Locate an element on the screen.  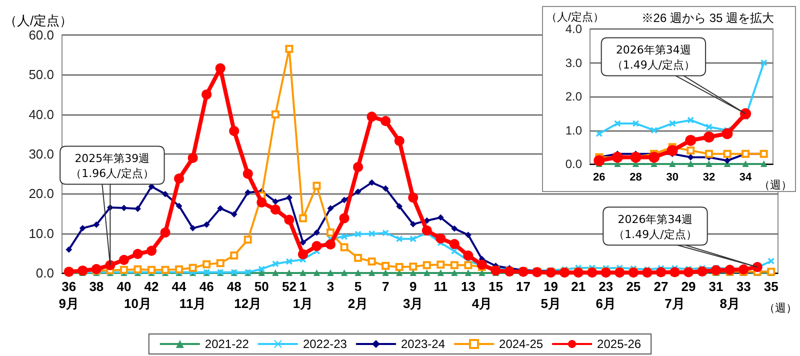
x-tick-label: 46 is located at coordinates (206, 286).